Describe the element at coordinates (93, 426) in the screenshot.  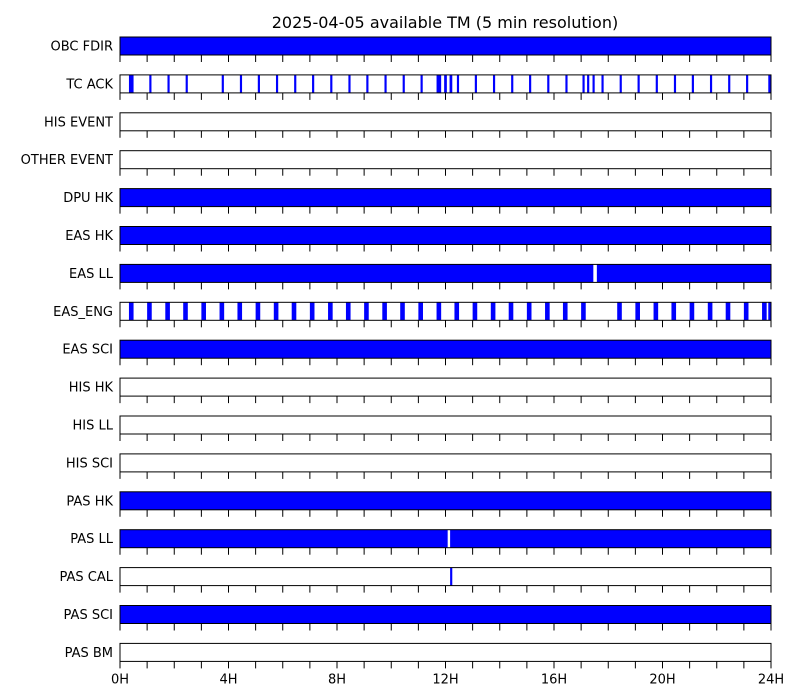
I see `row-label: HIS LL` at that location.